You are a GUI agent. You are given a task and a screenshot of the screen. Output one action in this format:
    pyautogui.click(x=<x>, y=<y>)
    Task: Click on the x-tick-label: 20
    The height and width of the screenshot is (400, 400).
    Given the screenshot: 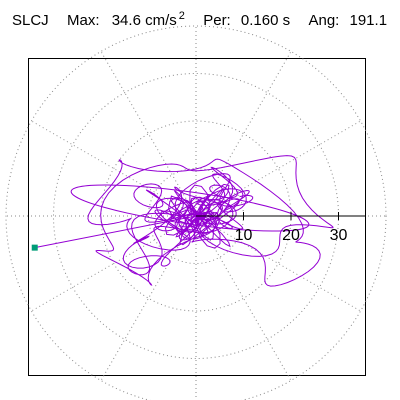 What is the action you would take?
    pyautogui.click(x=291, y=235)
    